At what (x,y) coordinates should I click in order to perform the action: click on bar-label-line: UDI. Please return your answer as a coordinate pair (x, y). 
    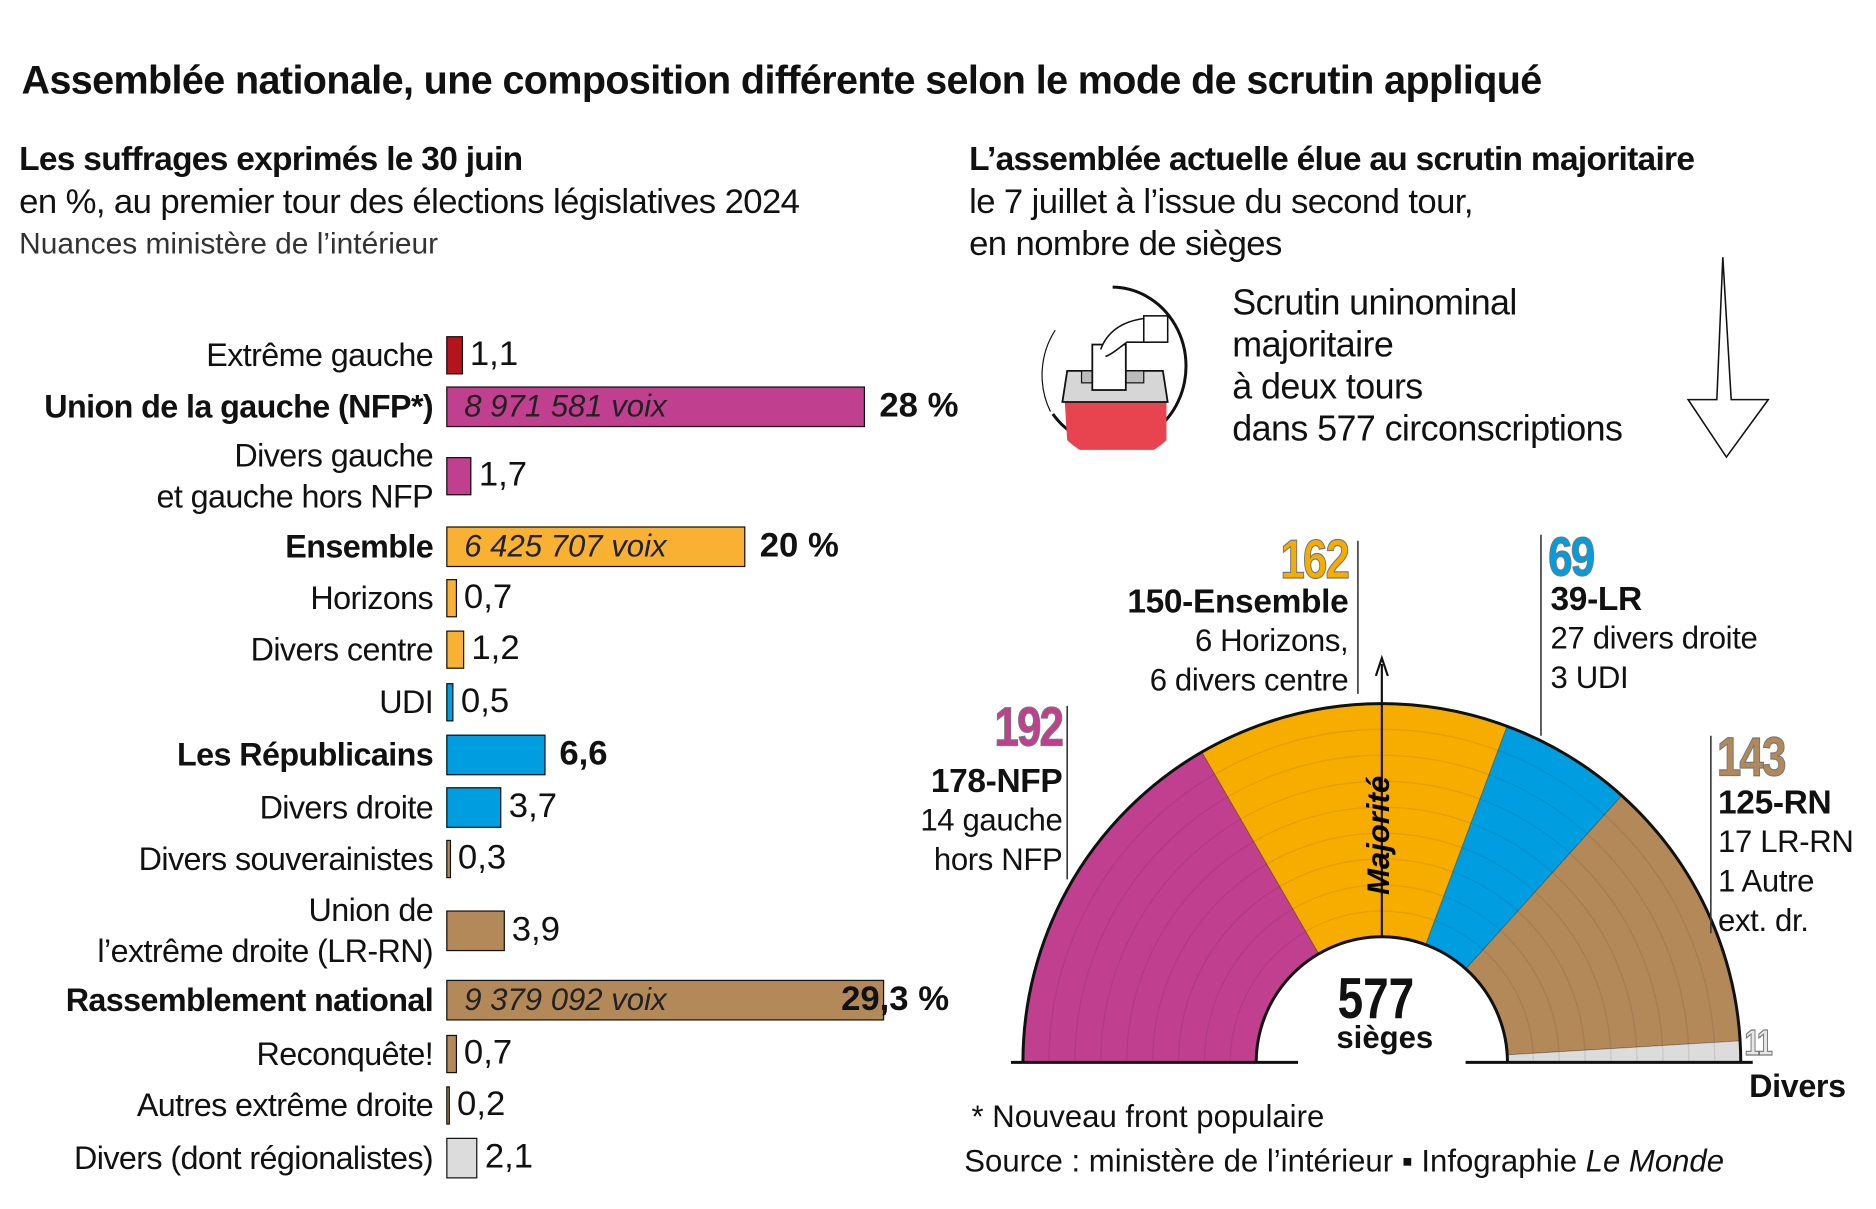
    Looking at the image, I should click on (406, 702).